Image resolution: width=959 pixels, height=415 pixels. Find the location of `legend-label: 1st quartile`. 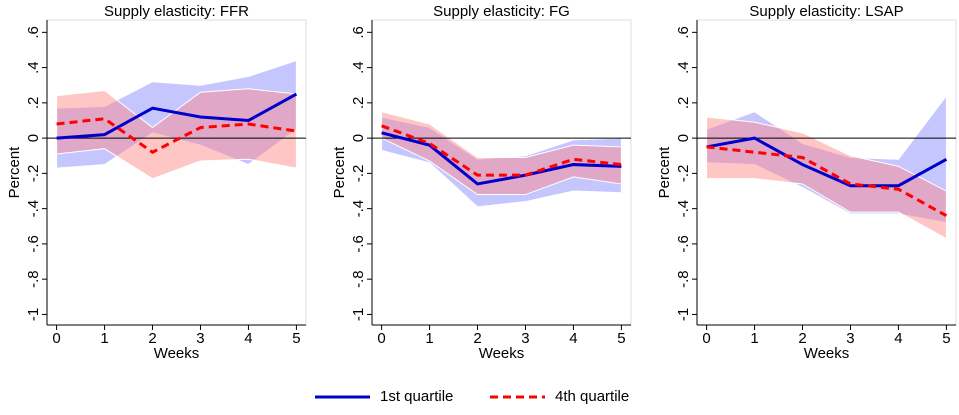

legend-label: 1st quartile is located at coordinates (416, 396).